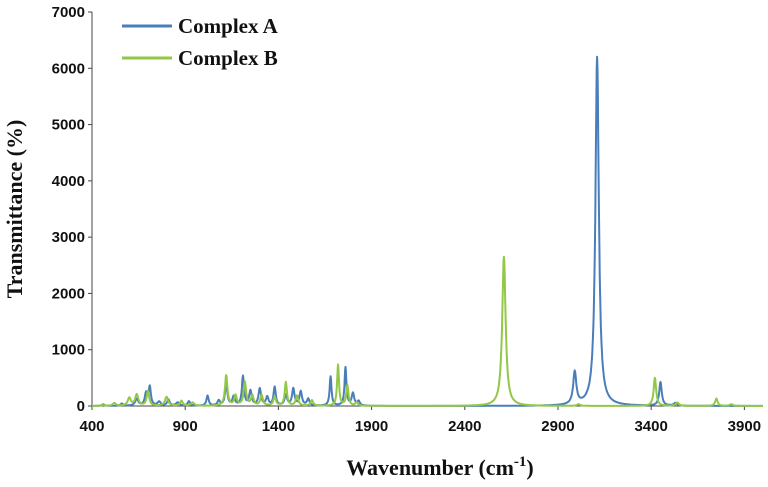  What do you see at coordinates (68, 293) in the screenshot?
I see `y-tick-label: 2000` at bounding box center [68, 293].